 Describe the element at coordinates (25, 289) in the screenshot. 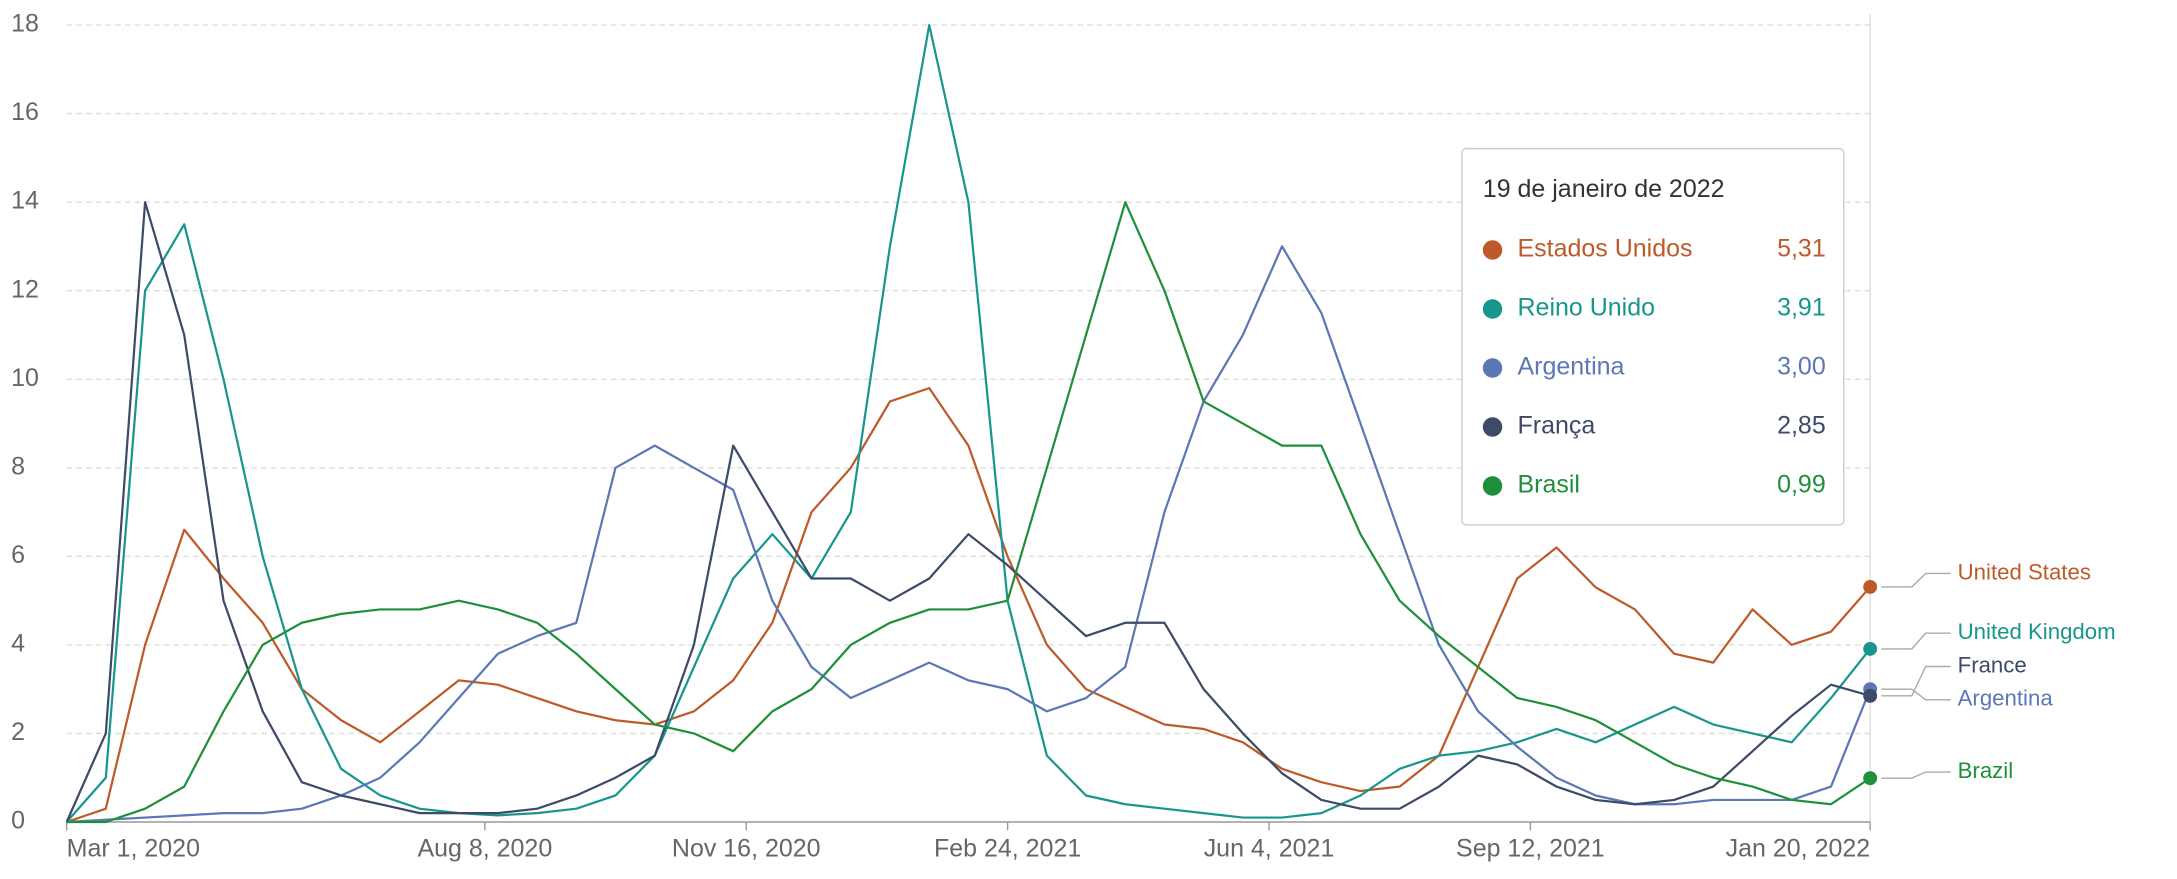

I see `y-tick-label: 12` at that location.